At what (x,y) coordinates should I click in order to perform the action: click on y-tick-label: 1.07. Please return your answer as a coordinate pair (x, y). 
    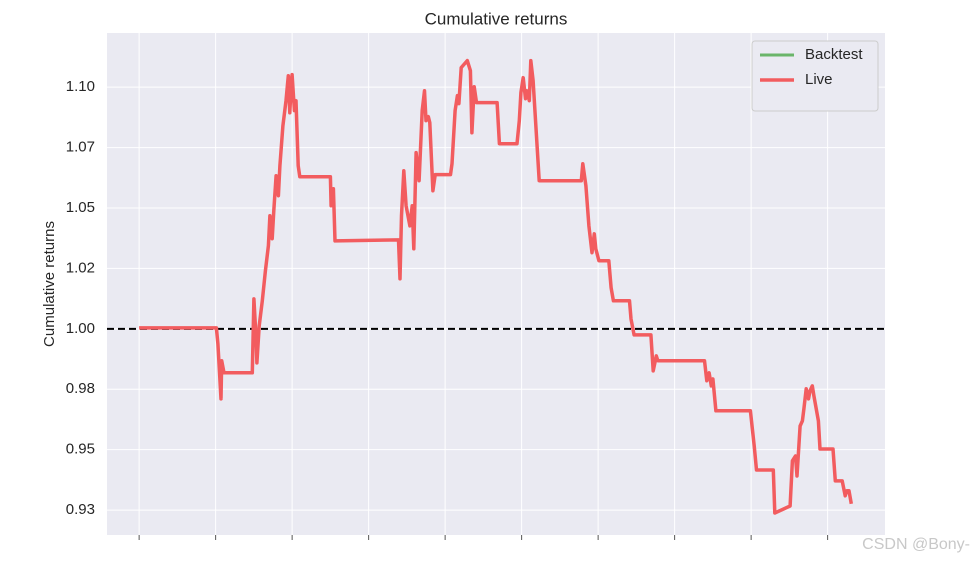
    Looking at the image, I should click on (80, 147).